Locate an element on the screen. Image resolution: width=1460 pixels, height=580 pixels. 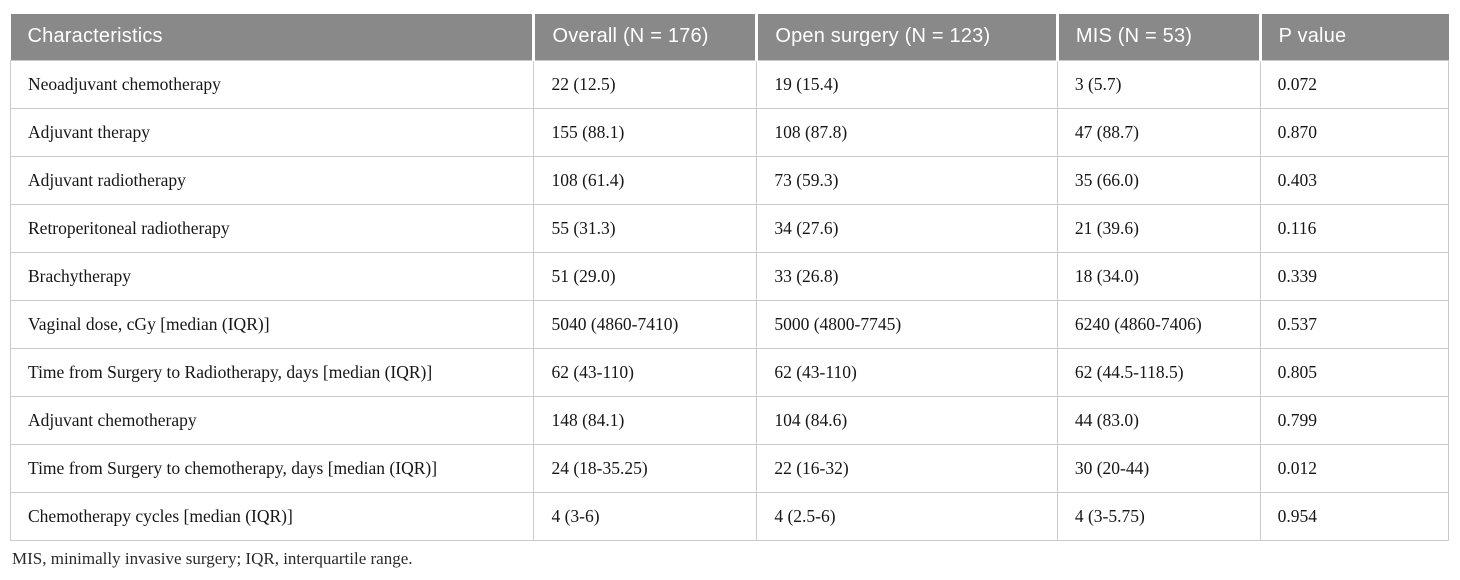
column-header-4: P value is located at coordinates (1353, 37).